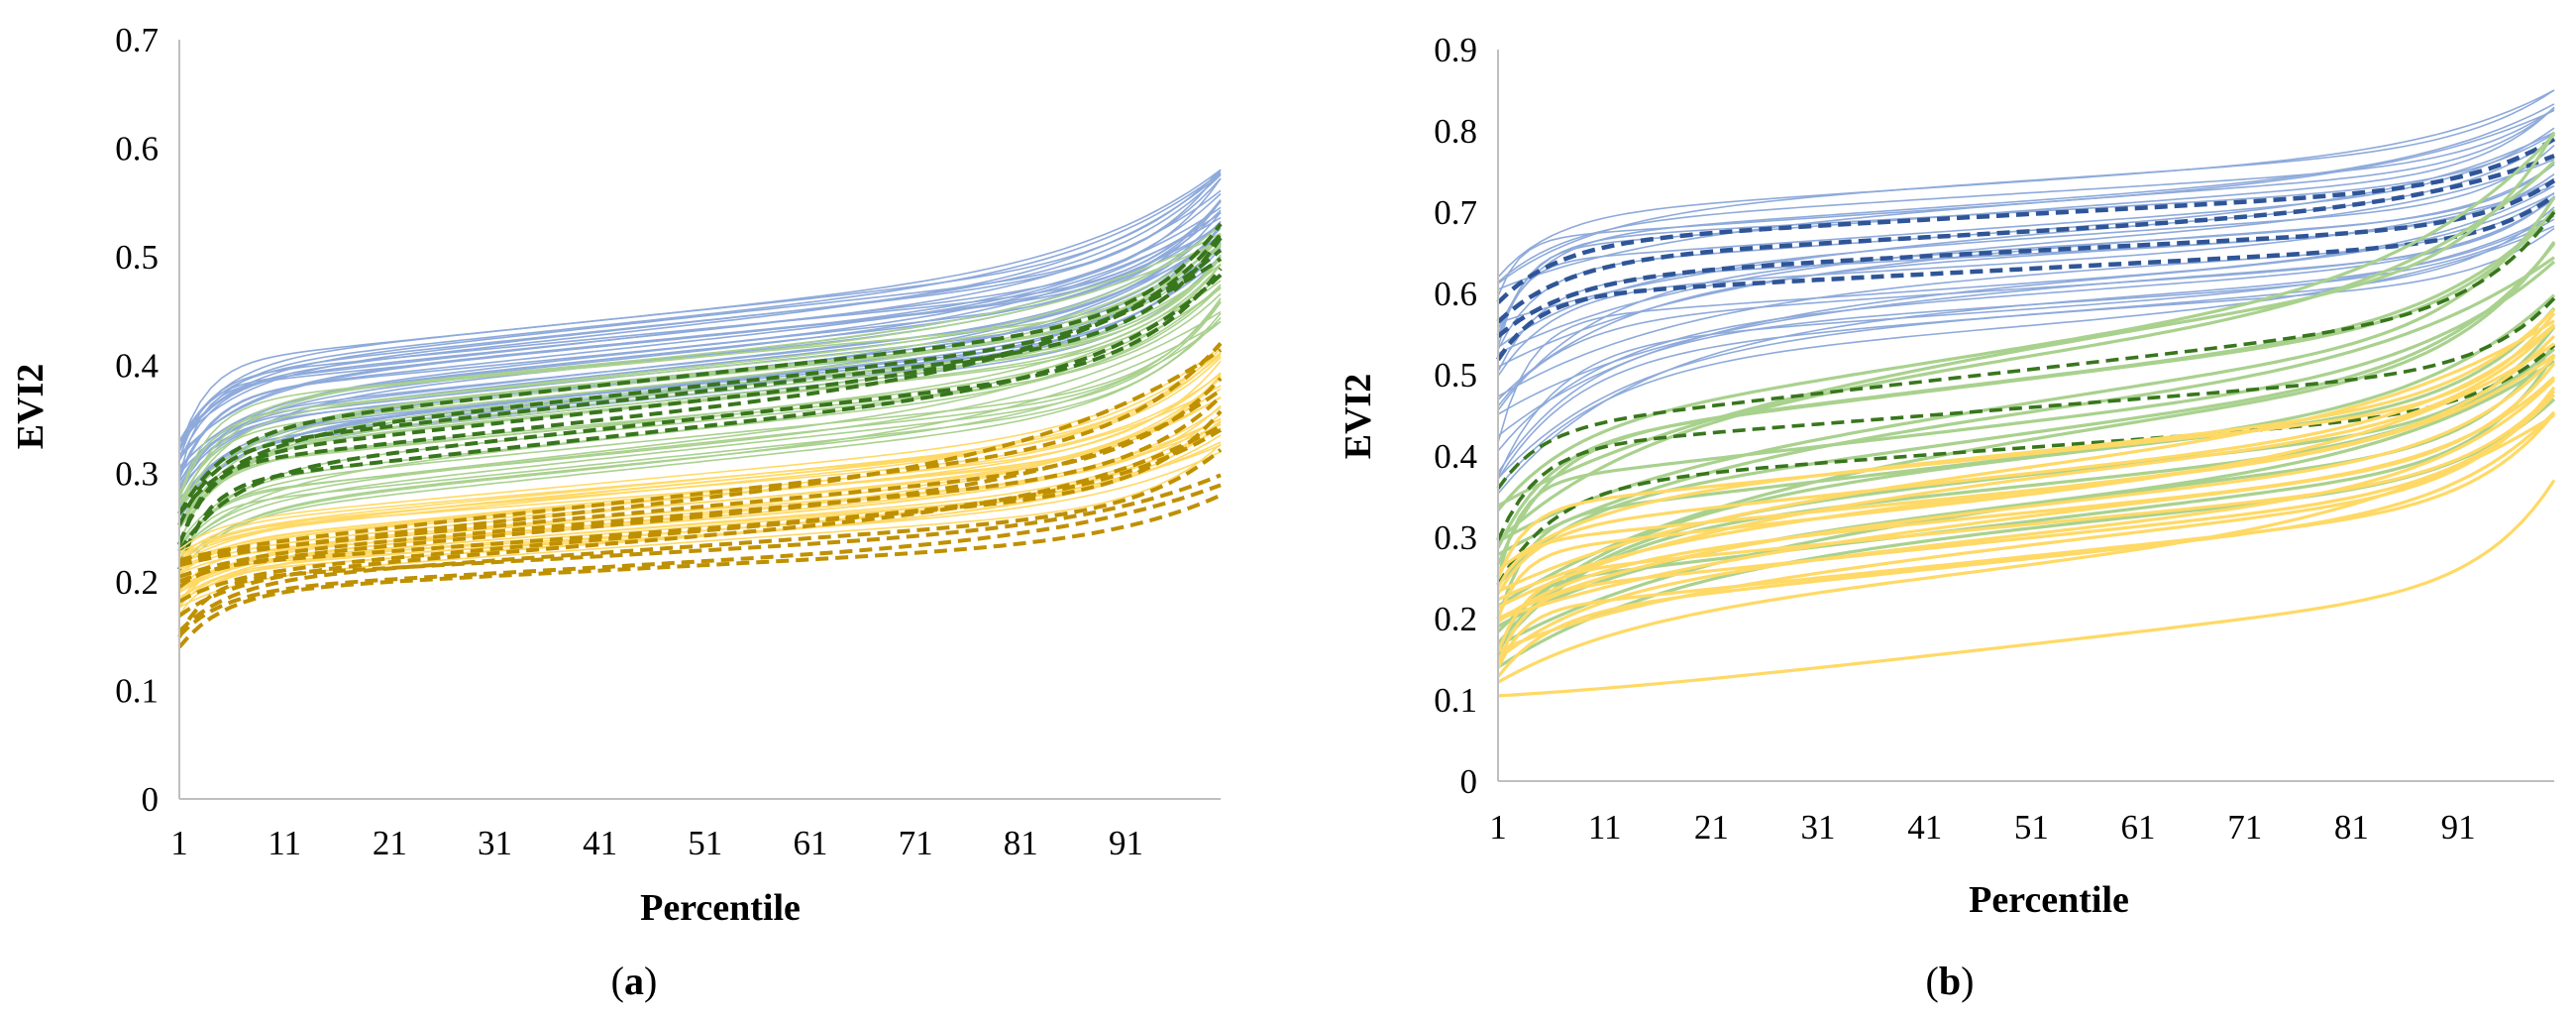 The image size is (2576, 1020). Describe the element at coordinates (1950, 981) in the screenshot. I see `panel-b-caption: (b)` at that location.